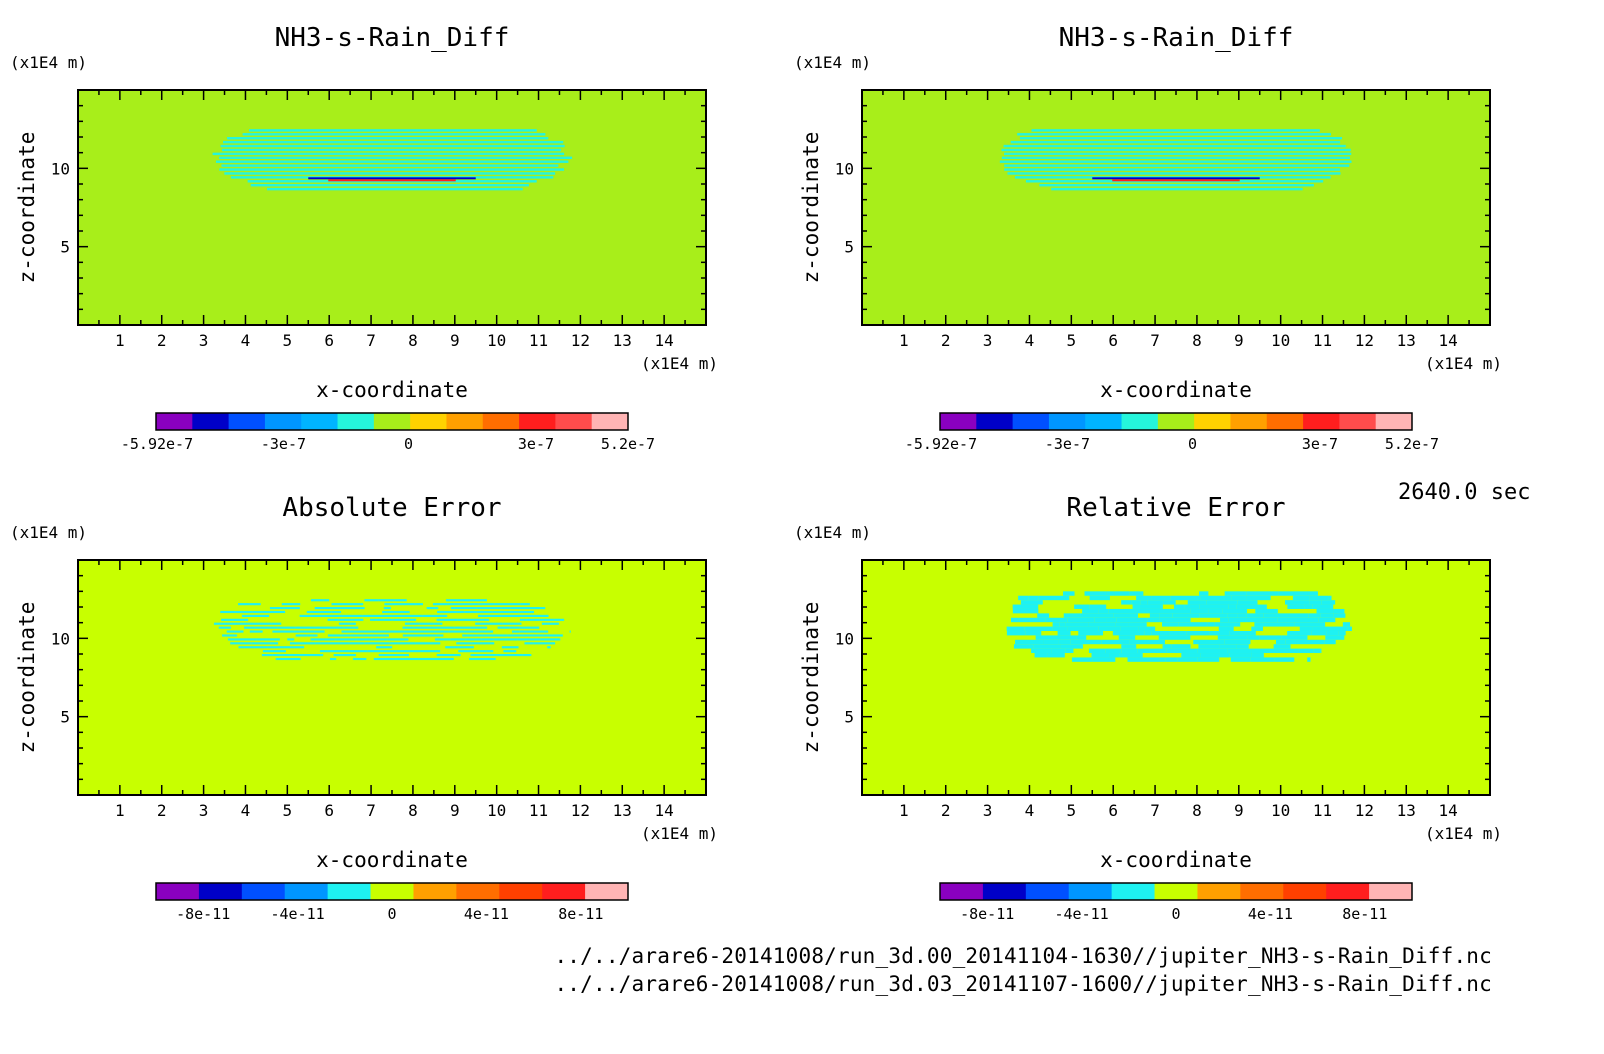 This screenshot has height=1054, width=1604. I want to click on colorbar-tick-label: -4e-11, so click(298, 914).